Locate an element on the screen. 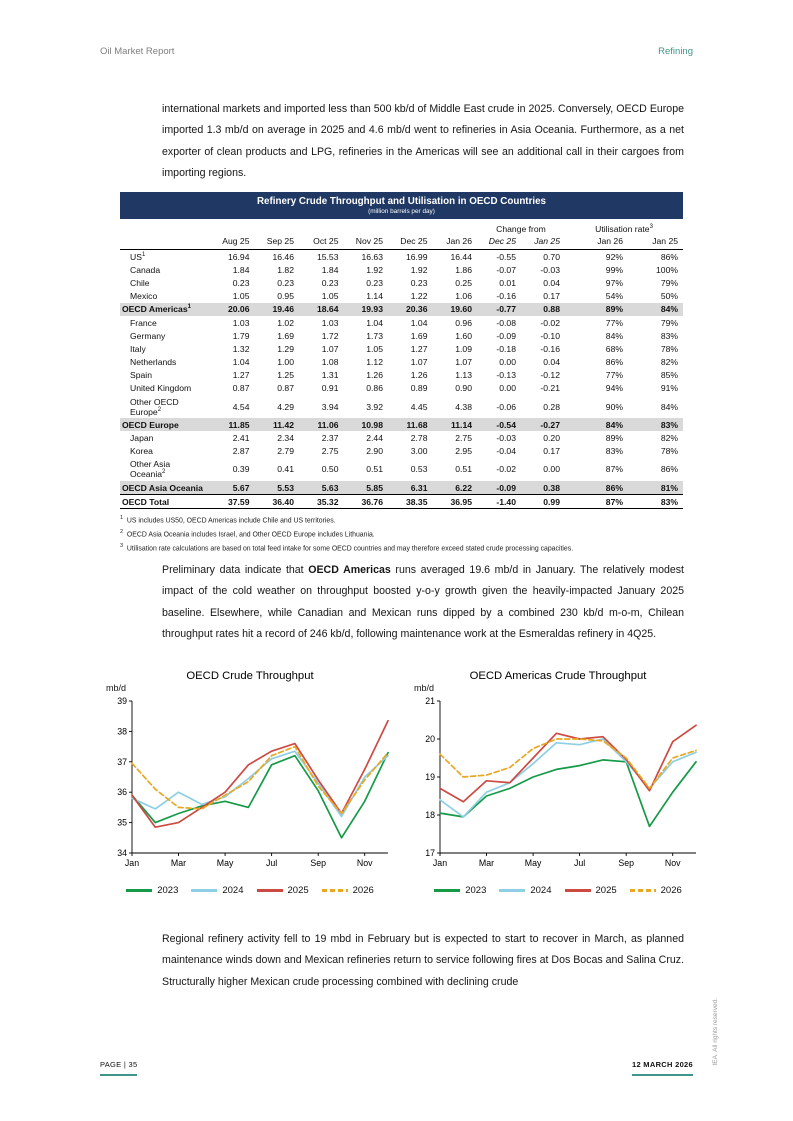 Image resolution: width=793 pixels, height=1121 pixels. cell-value: -0.04 is located at coordinates (506, 451).